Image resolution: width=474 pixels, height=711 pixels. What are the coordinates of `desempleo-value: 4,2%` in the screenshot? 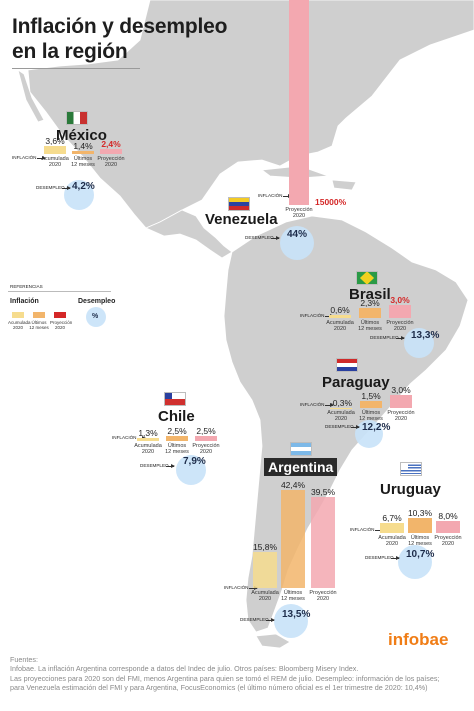 It's located at (83, 186).